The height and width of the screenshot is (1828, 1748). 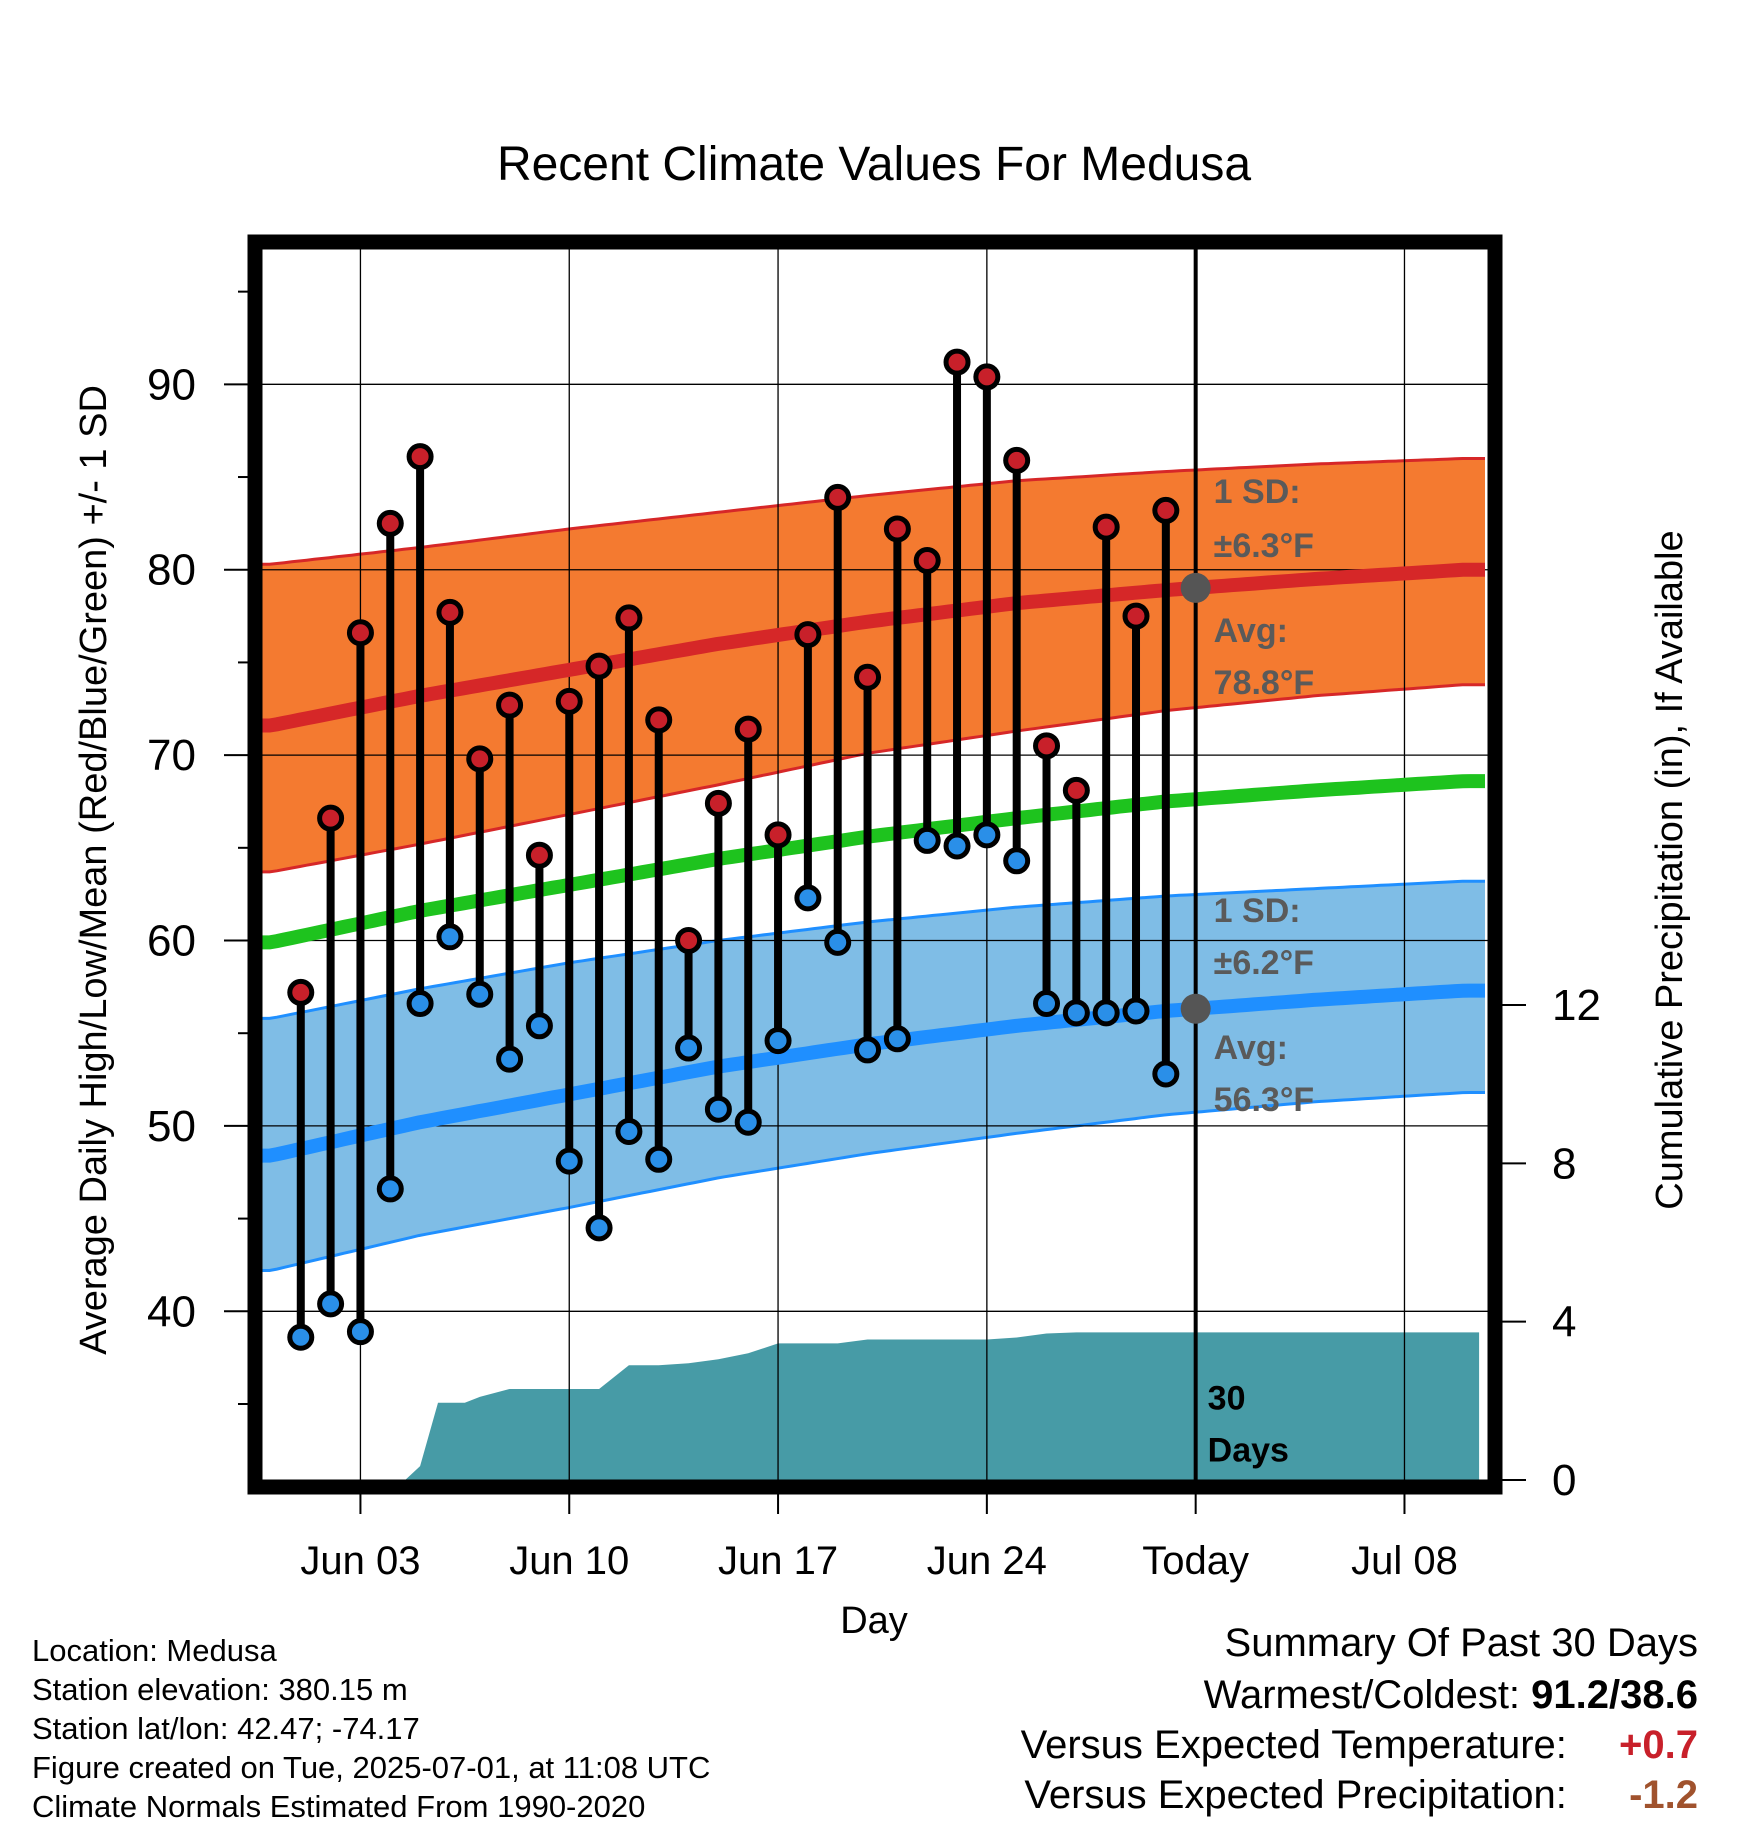 I want to click on x-tick-label: Today, so click(x=1195, y=1561).